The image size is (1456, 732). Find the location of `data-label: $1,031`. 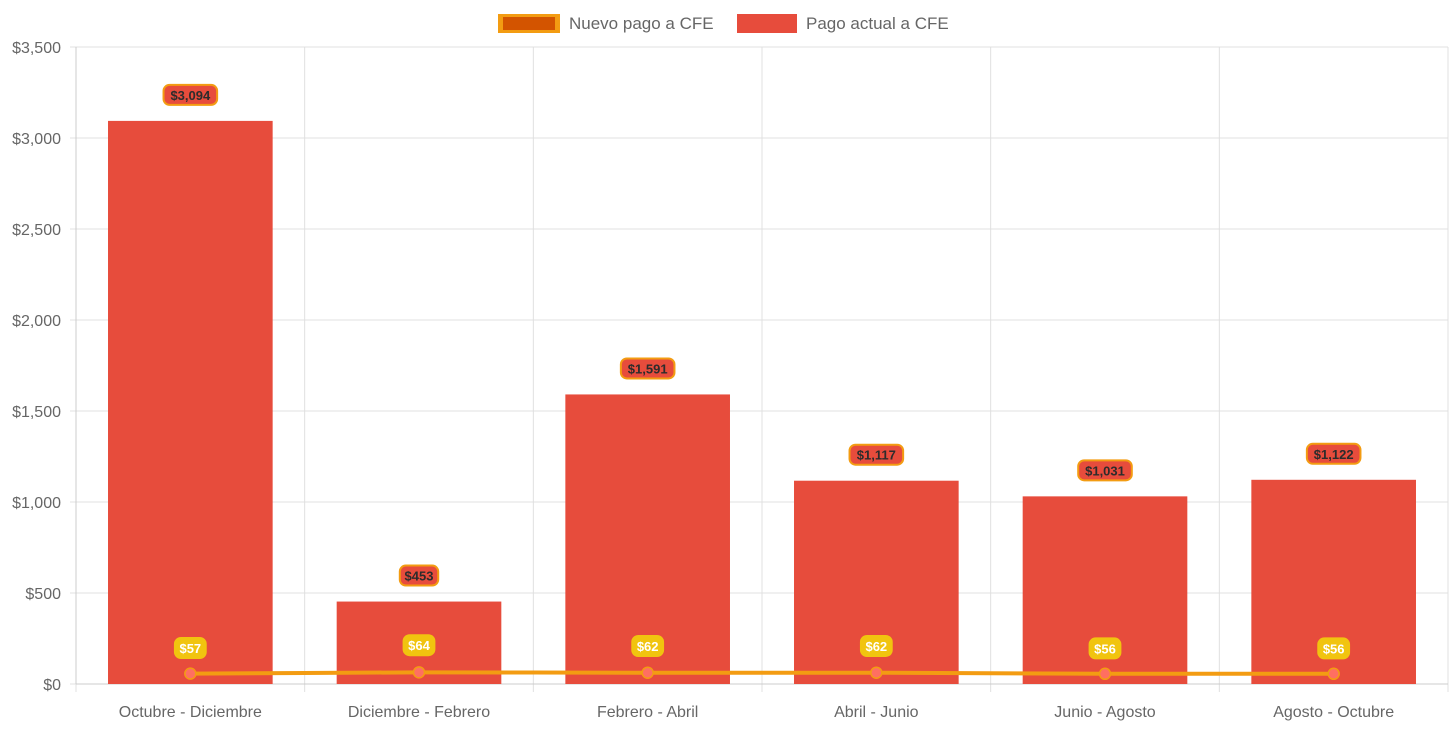

data-label: $1,031 is located at coordinates (1105, 470).